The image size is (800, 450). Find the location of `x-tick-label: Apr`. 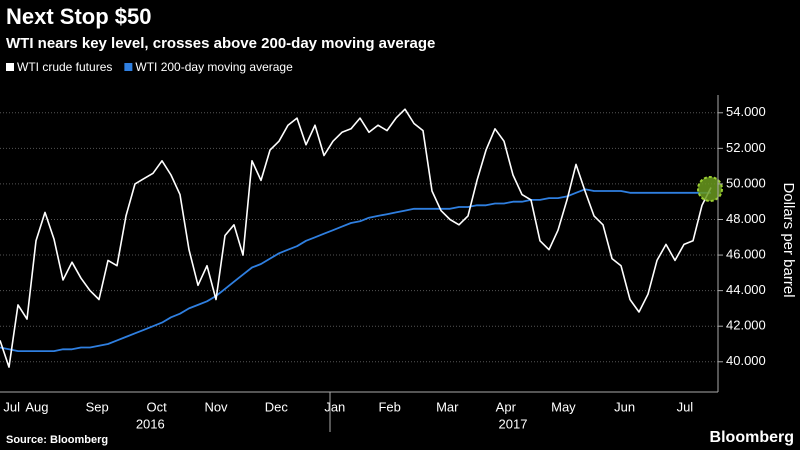

x-tick-label: Apr is located at coordinates (506, 406).